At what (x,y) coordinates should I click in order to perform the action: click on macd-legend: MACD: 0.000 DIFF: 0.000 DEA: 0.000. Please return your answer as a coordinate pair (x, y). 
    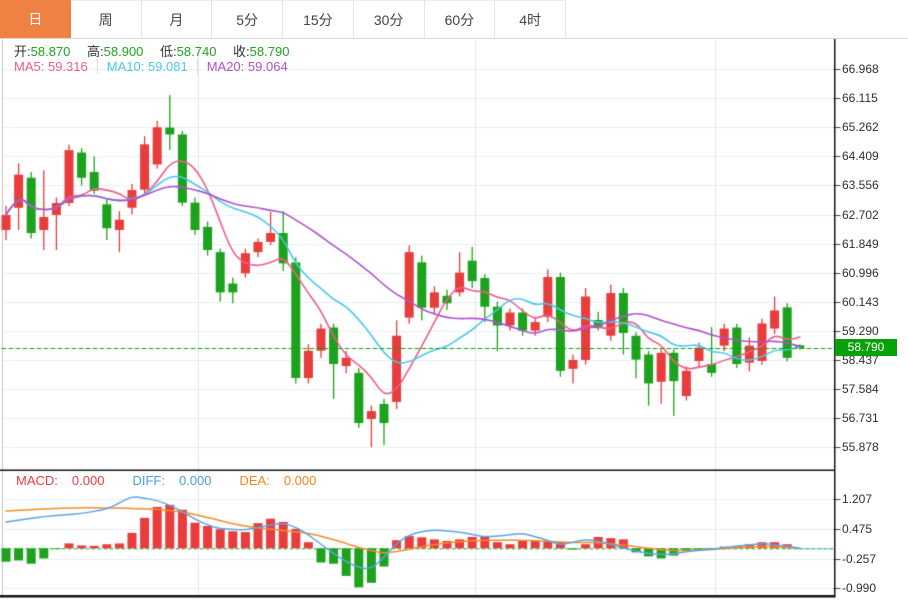
    Looking at the image, I should click on (180, 480).